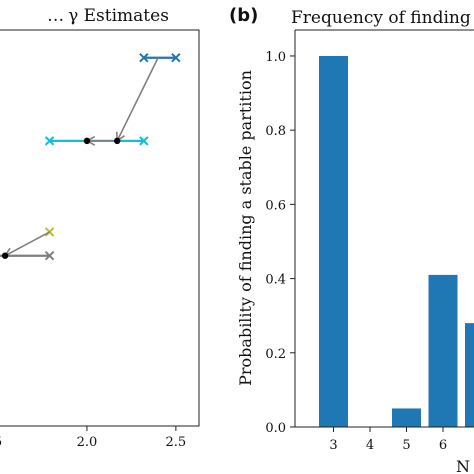 The height and width of the screenshot is (474, 474). Describe the element at coordinates (275, 131) in the screenshot. I see `right-y-tick-label-4: 0.8` at that location.